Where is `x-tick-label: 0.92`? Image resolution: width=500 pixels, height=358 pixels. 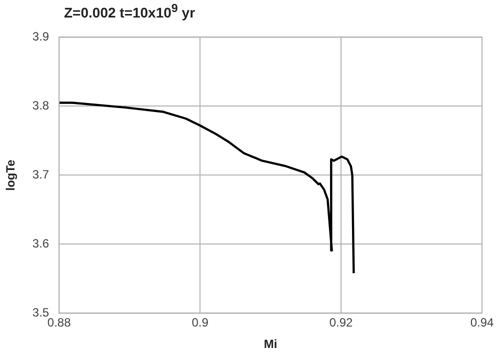 x-tick-label: 0.92 is located at coordinates (341, 323).